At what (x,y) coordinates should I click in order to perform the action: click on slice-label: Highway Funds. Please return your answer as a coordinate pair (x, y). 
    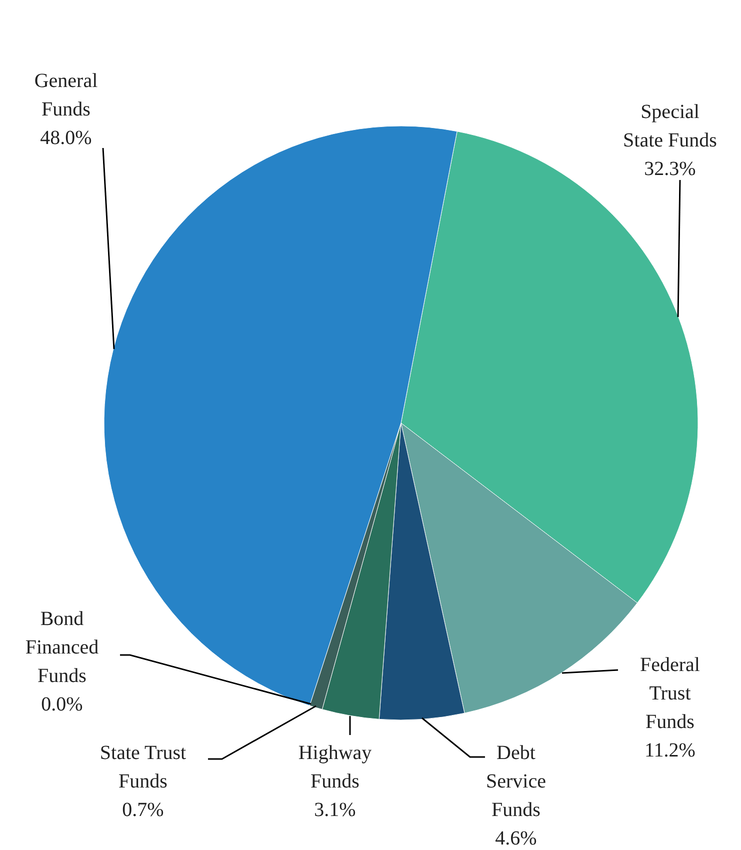
    Looking at the image, I should click on (335, 767).